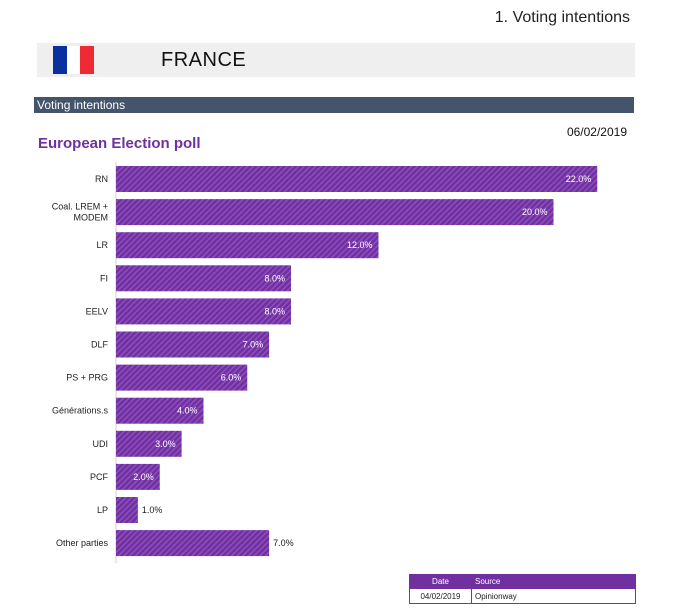  Describe the element at coordinates (440, 581) in the screenshot. I see `source-table-date-header: Date` at that location.